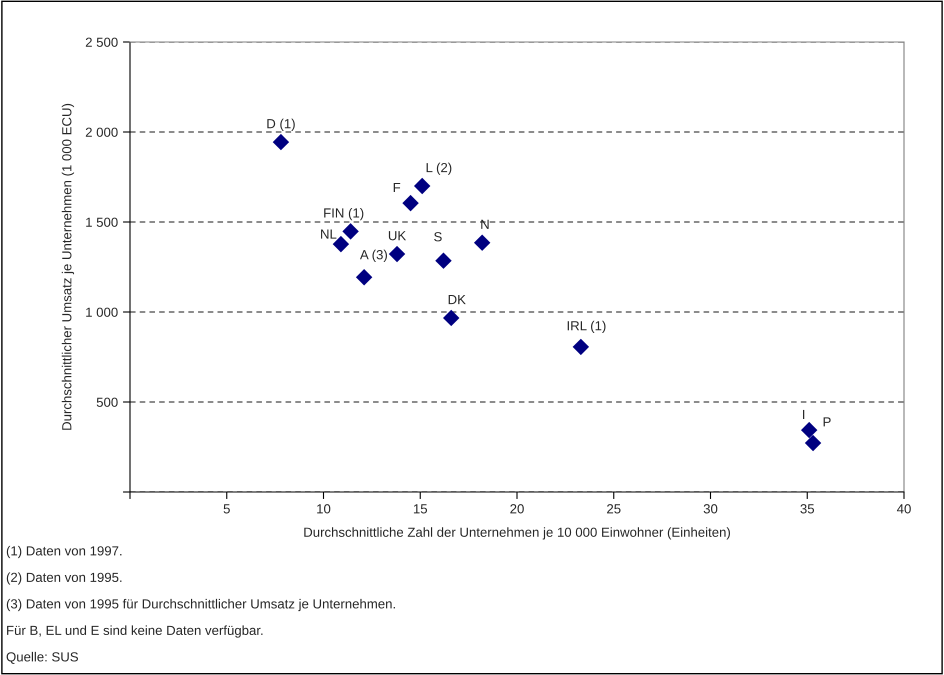 The height and width of the screenshot is (675, 944). Describe the element at coordinates (457, 299) in the screenshot. I see `annotation: DK` at that location.